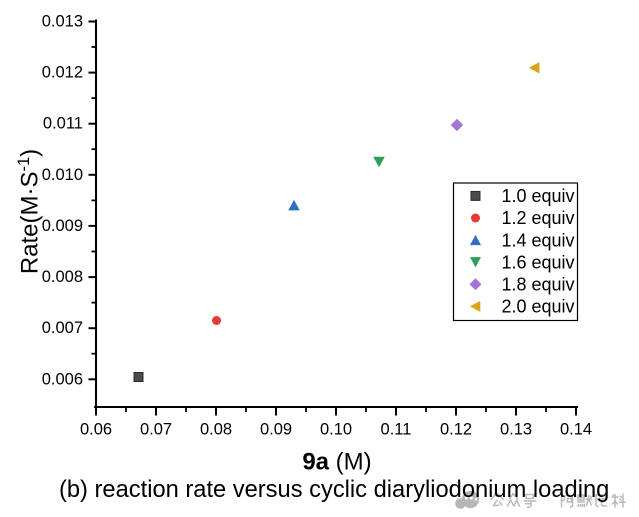 This screenshot has height=517, width=639. I want to click on svg-text: 1.6 equiv, so click(538, 262).